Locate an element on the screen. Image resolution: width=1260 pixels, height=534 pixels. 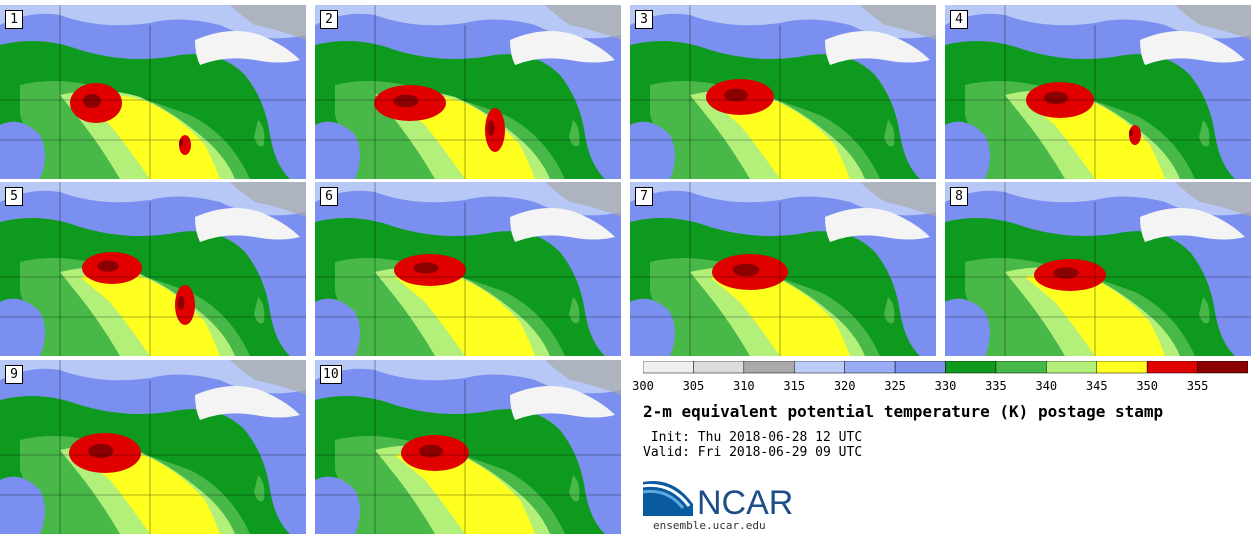
colorbar-tick-label: 340 is located at coordinates (1046, 386).